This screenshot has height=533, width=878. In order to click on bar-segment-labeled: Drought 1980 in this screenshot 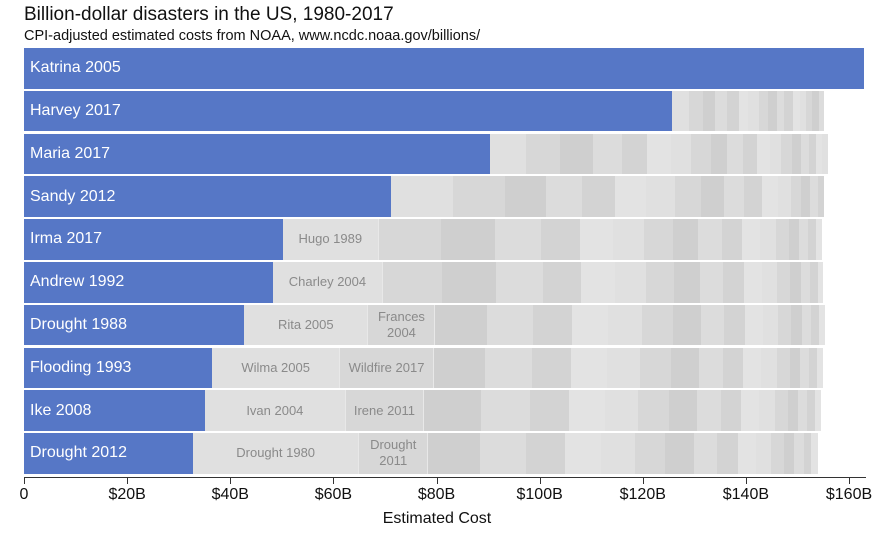, I will do `click(276, 453)`.